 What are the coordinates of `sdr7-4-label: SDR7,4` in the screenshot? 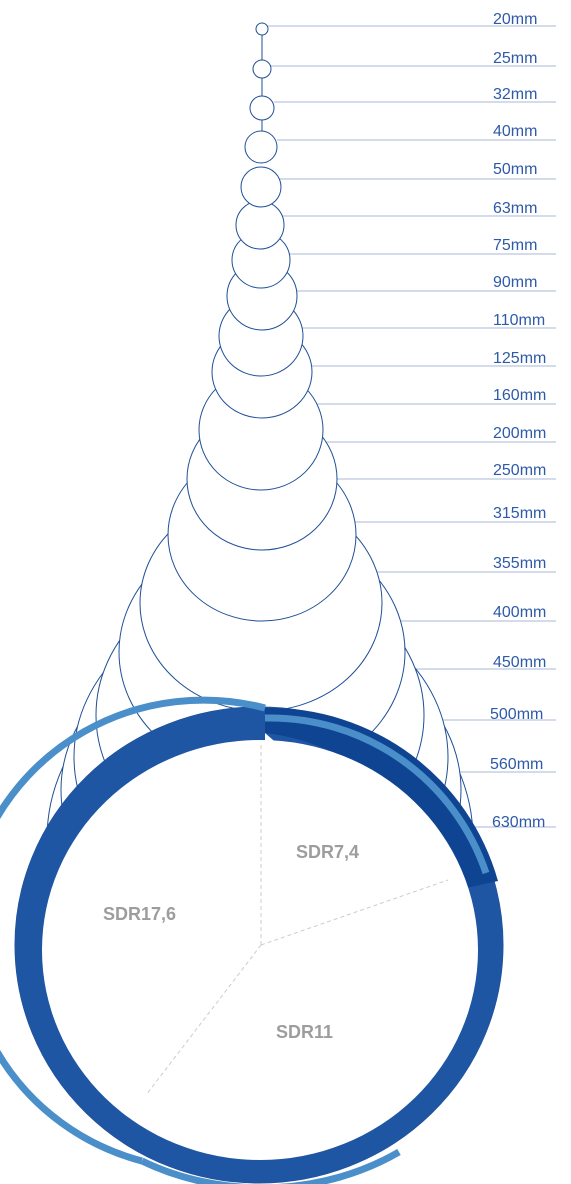 It's located at (327, 852).